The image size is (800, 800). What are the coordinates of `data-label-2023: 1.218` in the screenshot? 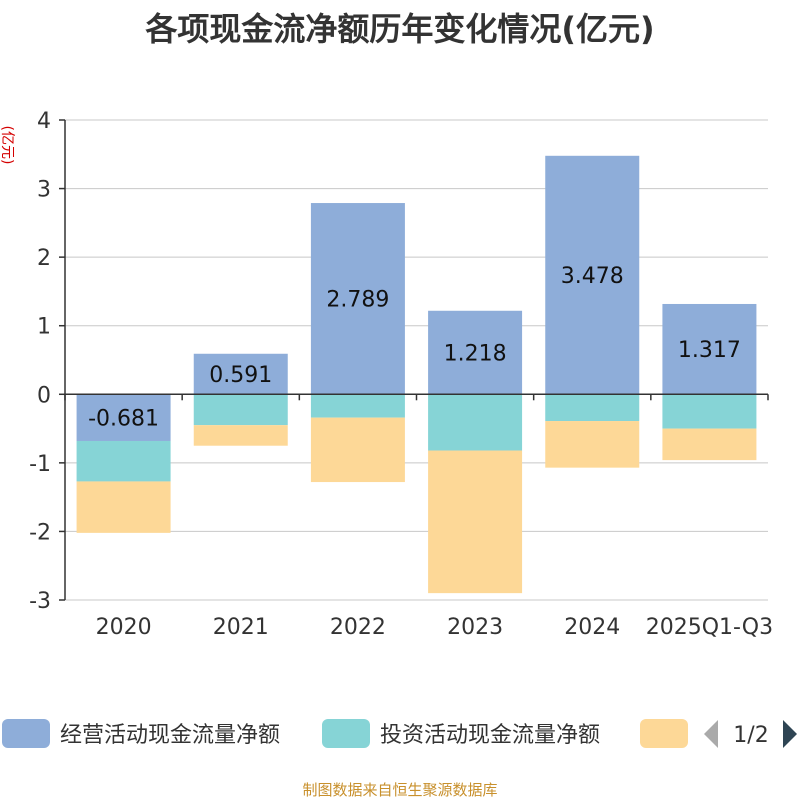 It's located at (475, 354).